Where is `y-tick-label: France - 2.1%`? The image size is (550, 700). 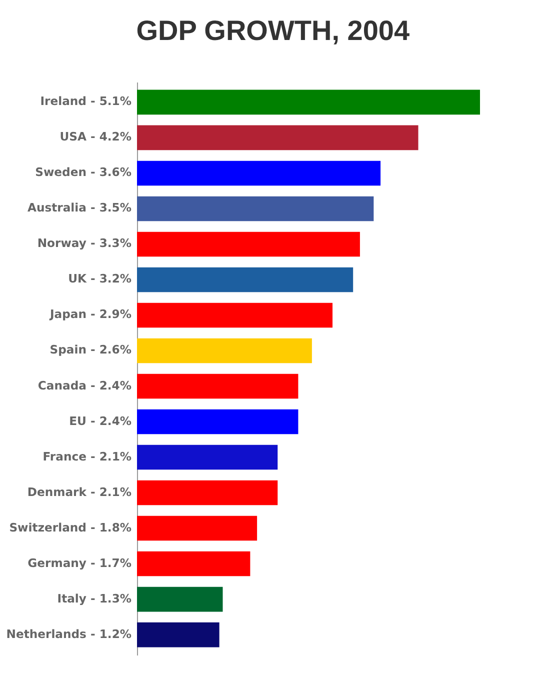
y-tick-label: France - 2.1% is located at coordinates (87, 456).